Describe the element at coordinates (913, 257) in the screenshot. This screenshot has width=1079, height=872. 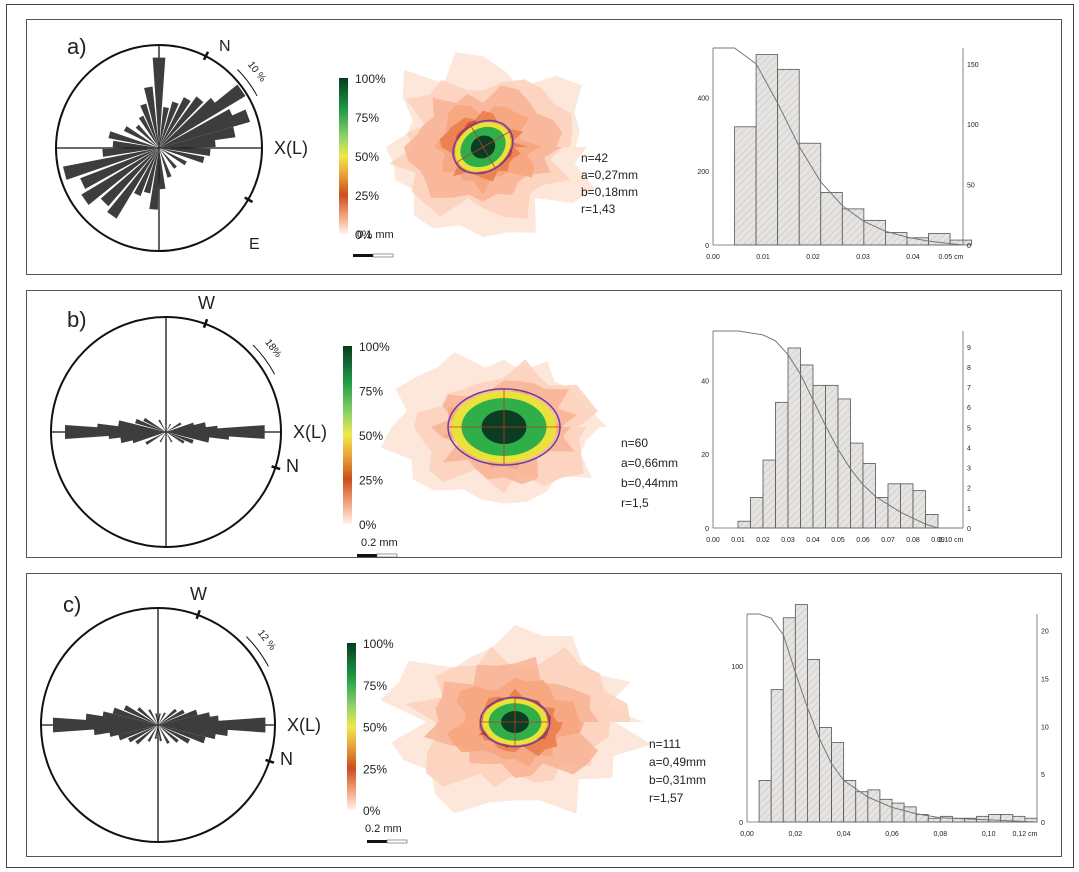
I see `hist-x-tick-label: 0.04` at that location.